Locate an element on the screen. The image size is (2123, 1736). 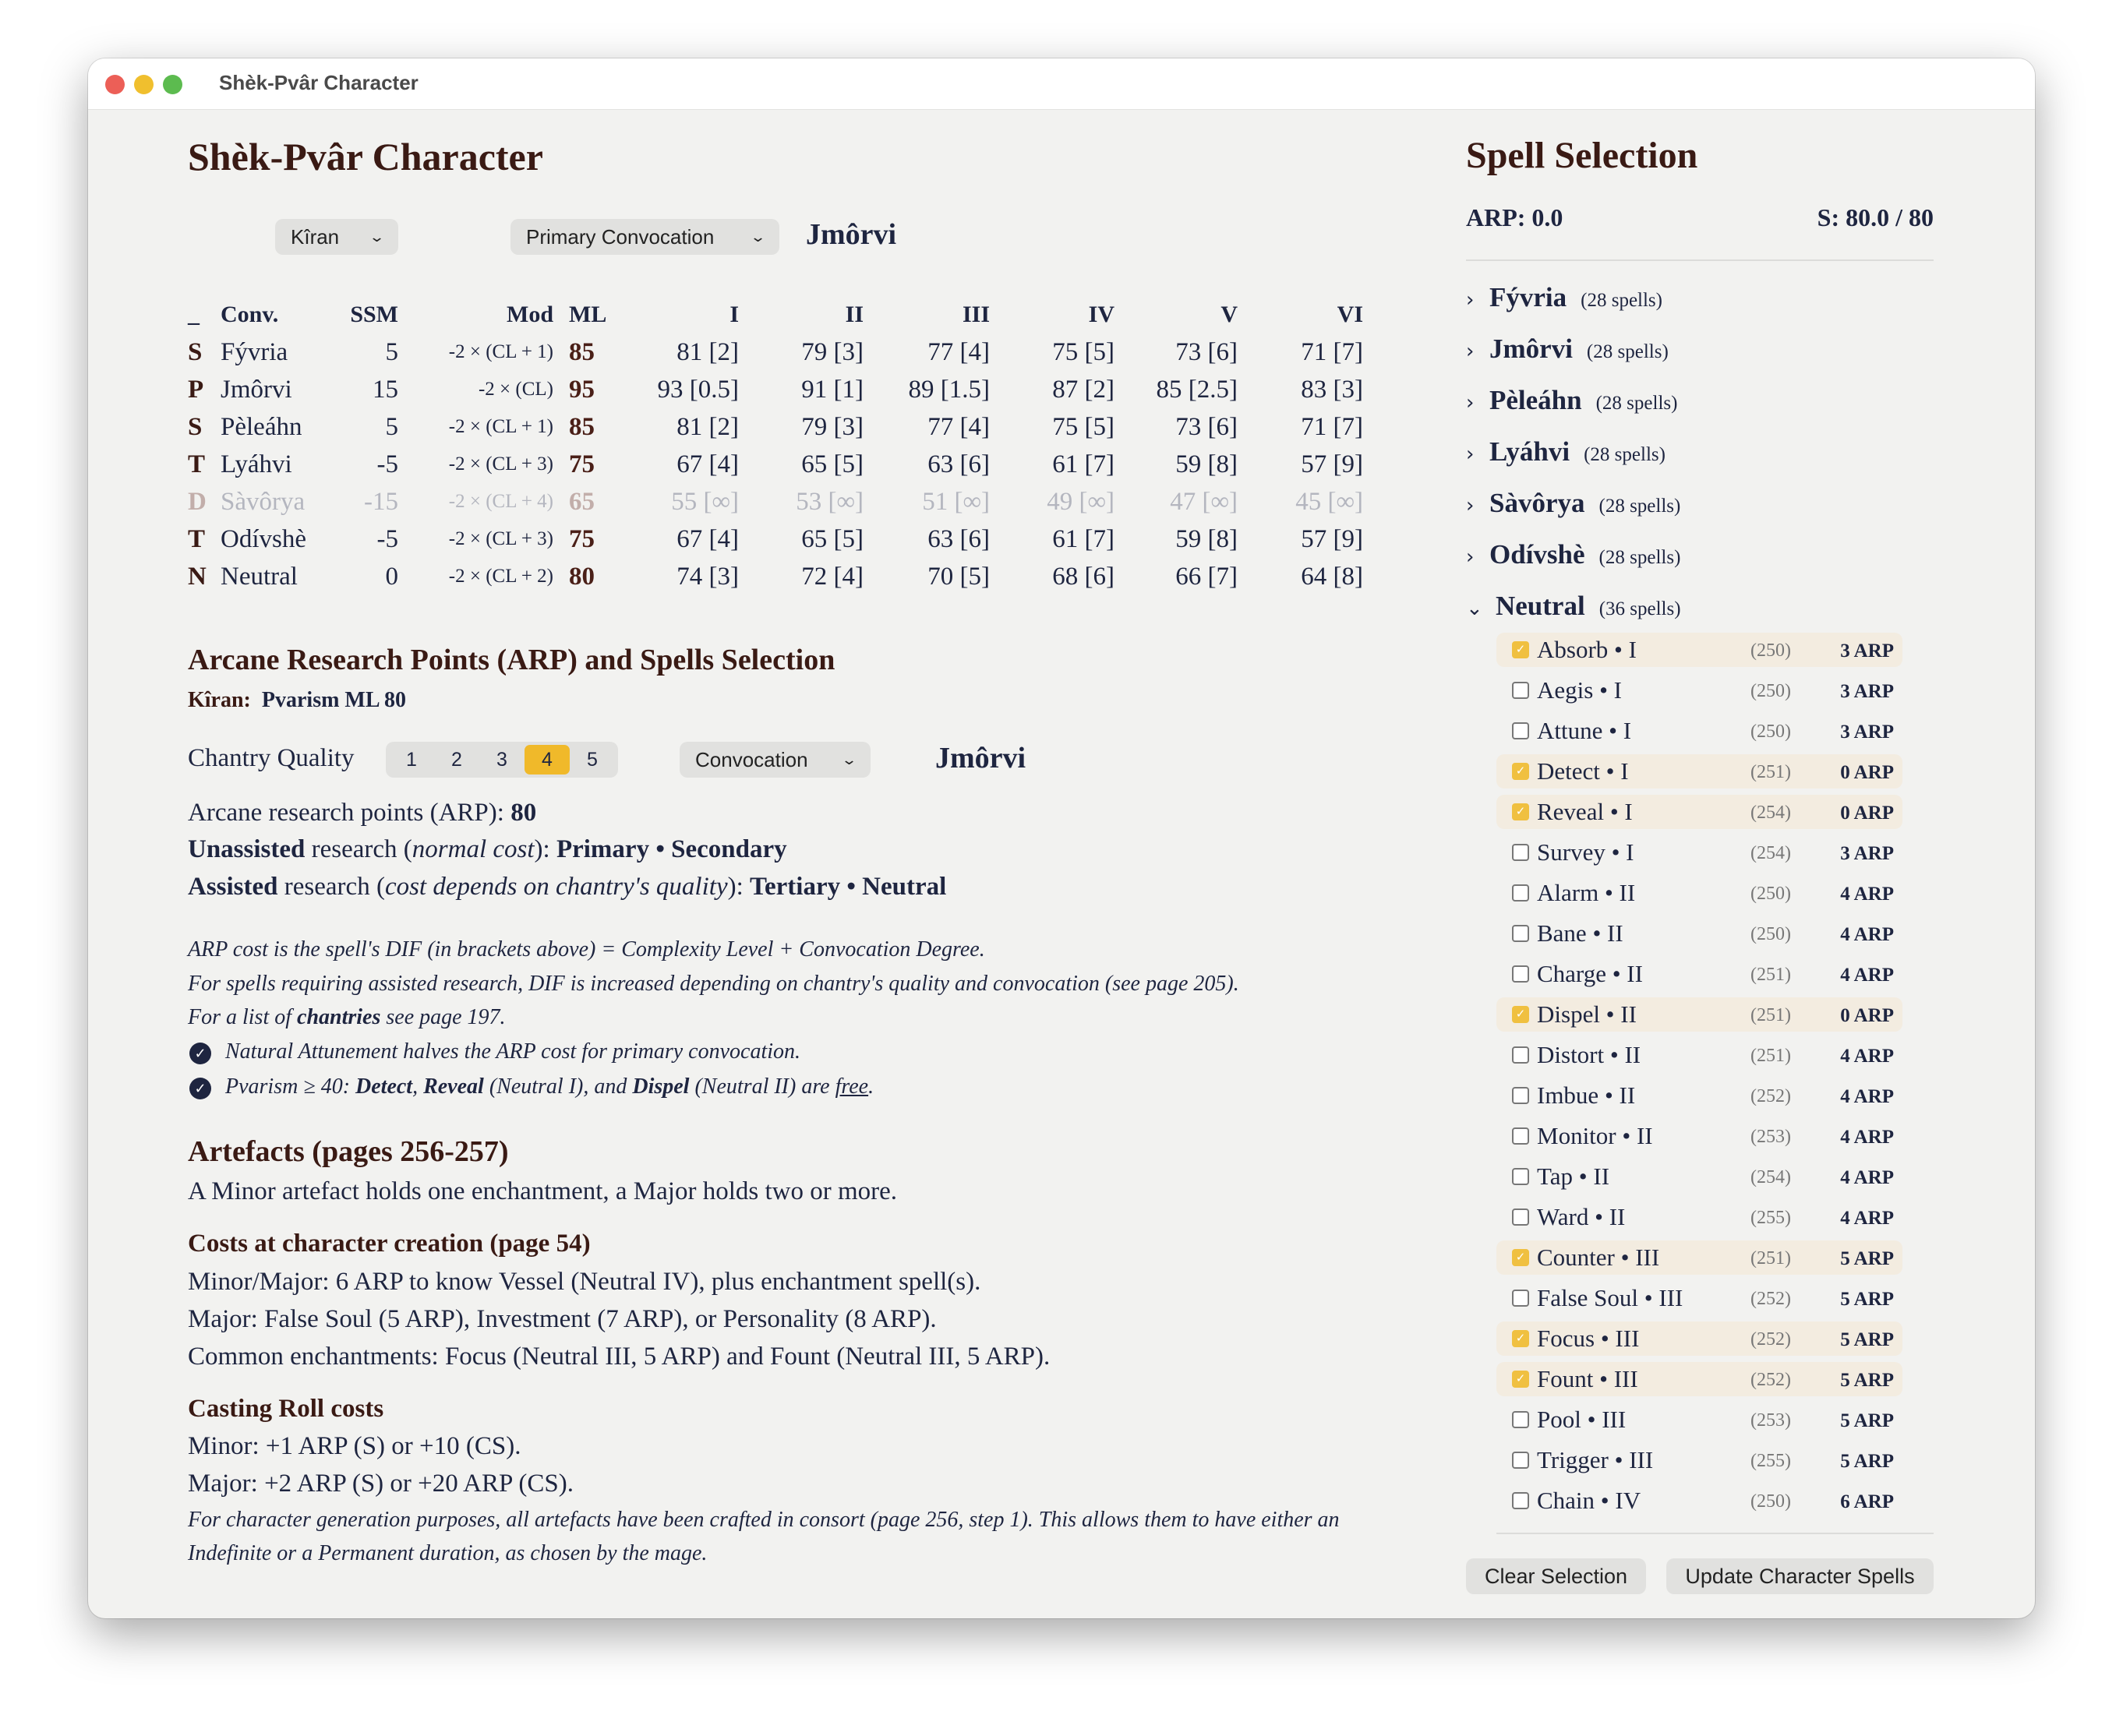
ml-value: 85 is located at coordinates (582, 427).